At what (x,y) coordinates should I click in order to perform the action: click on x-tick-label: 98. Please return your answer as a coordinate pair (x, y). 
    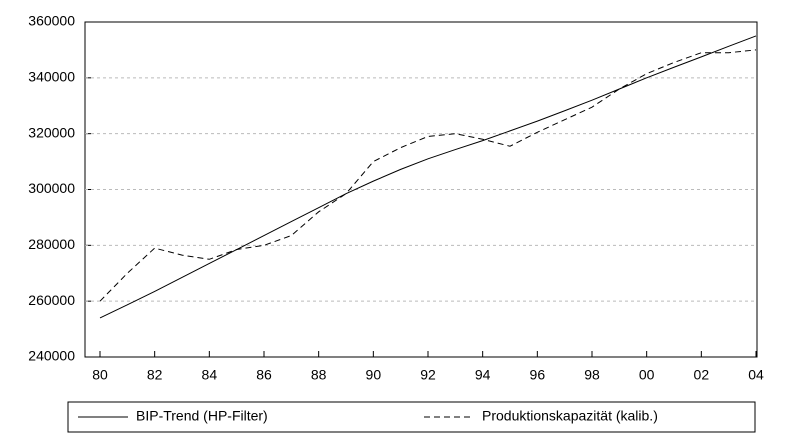
    Looking at the image, I should click on (592, 375).